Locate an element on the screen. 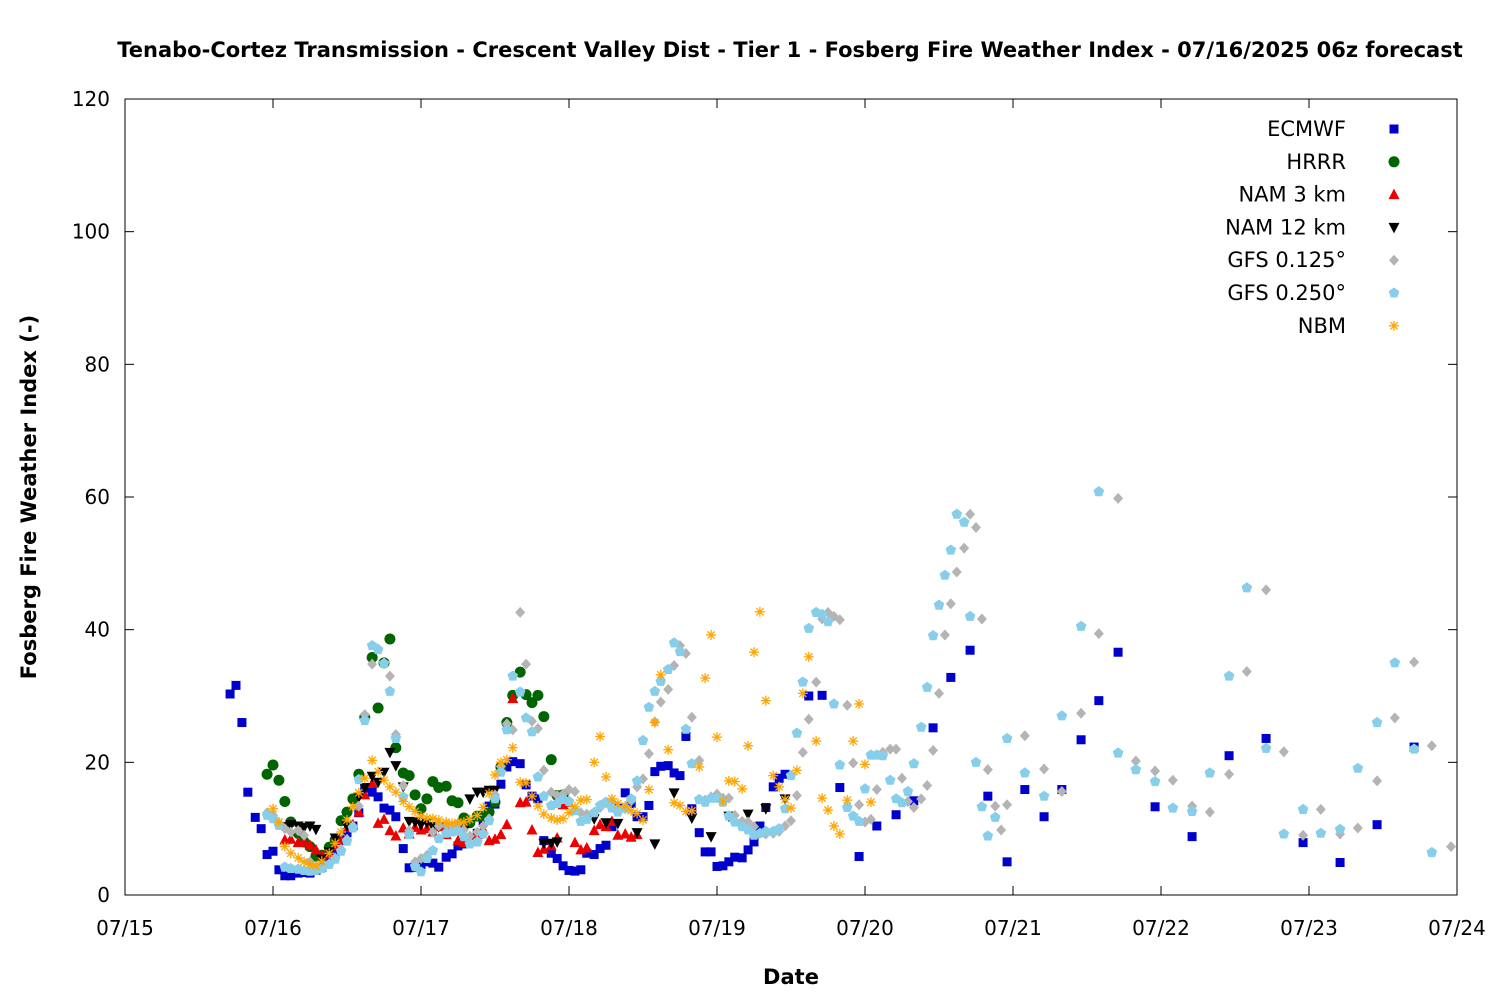 Image resolution: width=1500 pixels, height=1000 pixels. legend-marker-ecmwf is located at coordinates (1394, 129).